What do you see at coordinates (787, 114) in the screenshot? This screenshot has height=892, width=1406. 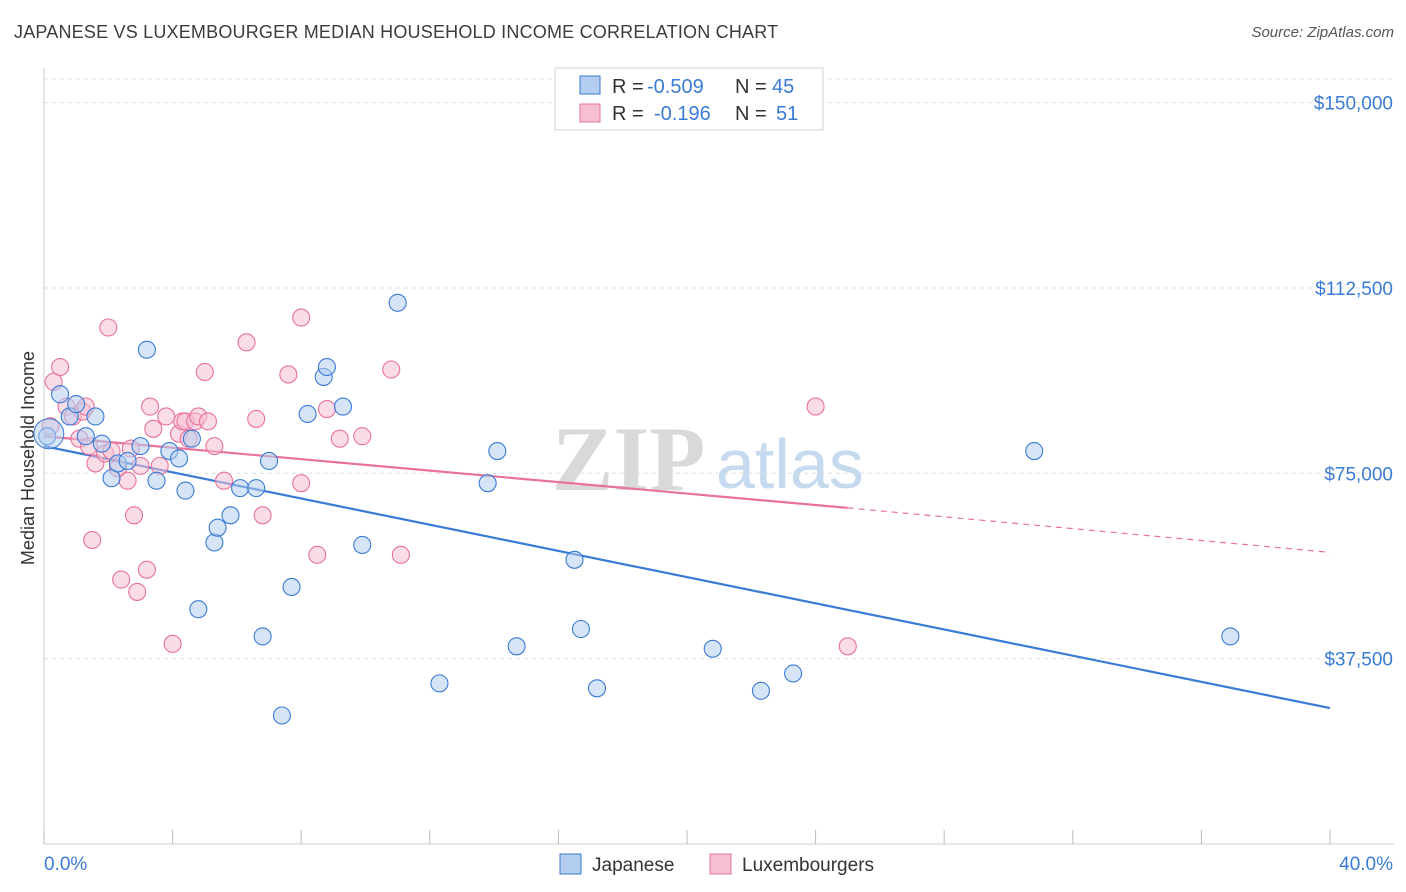 I see `stats-n-value-luxembourger: 51` at bounding box center [787, 114].